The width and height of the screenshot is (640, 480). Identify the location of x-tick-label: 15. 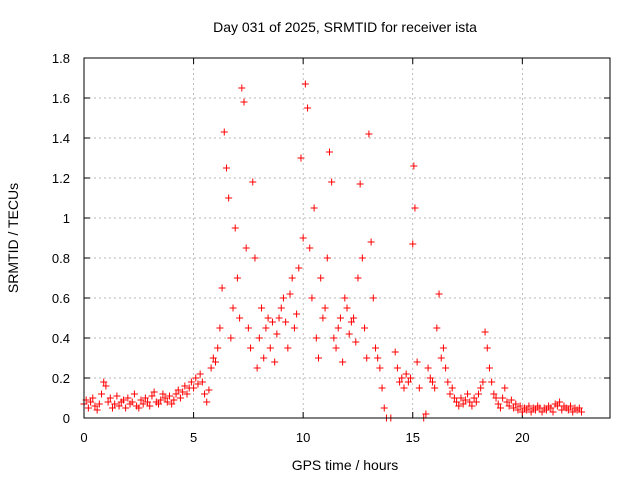
(413, 437).